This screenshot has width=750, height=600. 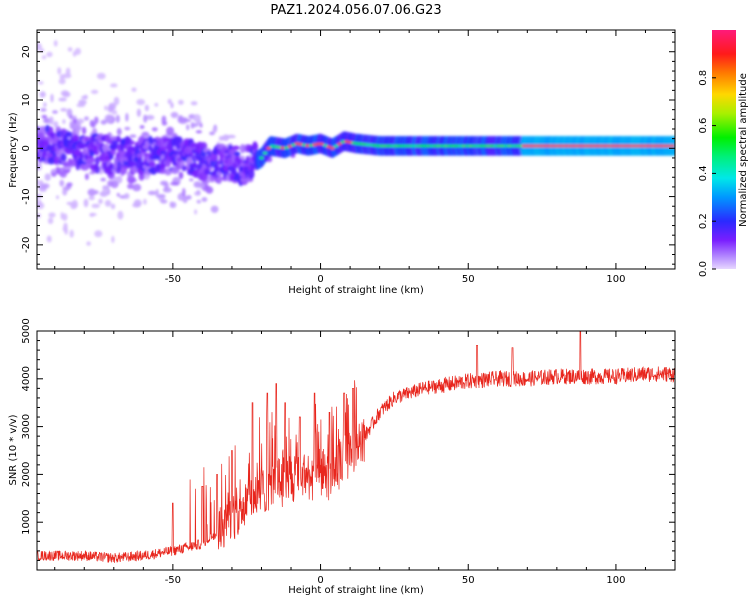 I want to click on colorbar-tick-label: 0.0, so click(x=703, y=269).